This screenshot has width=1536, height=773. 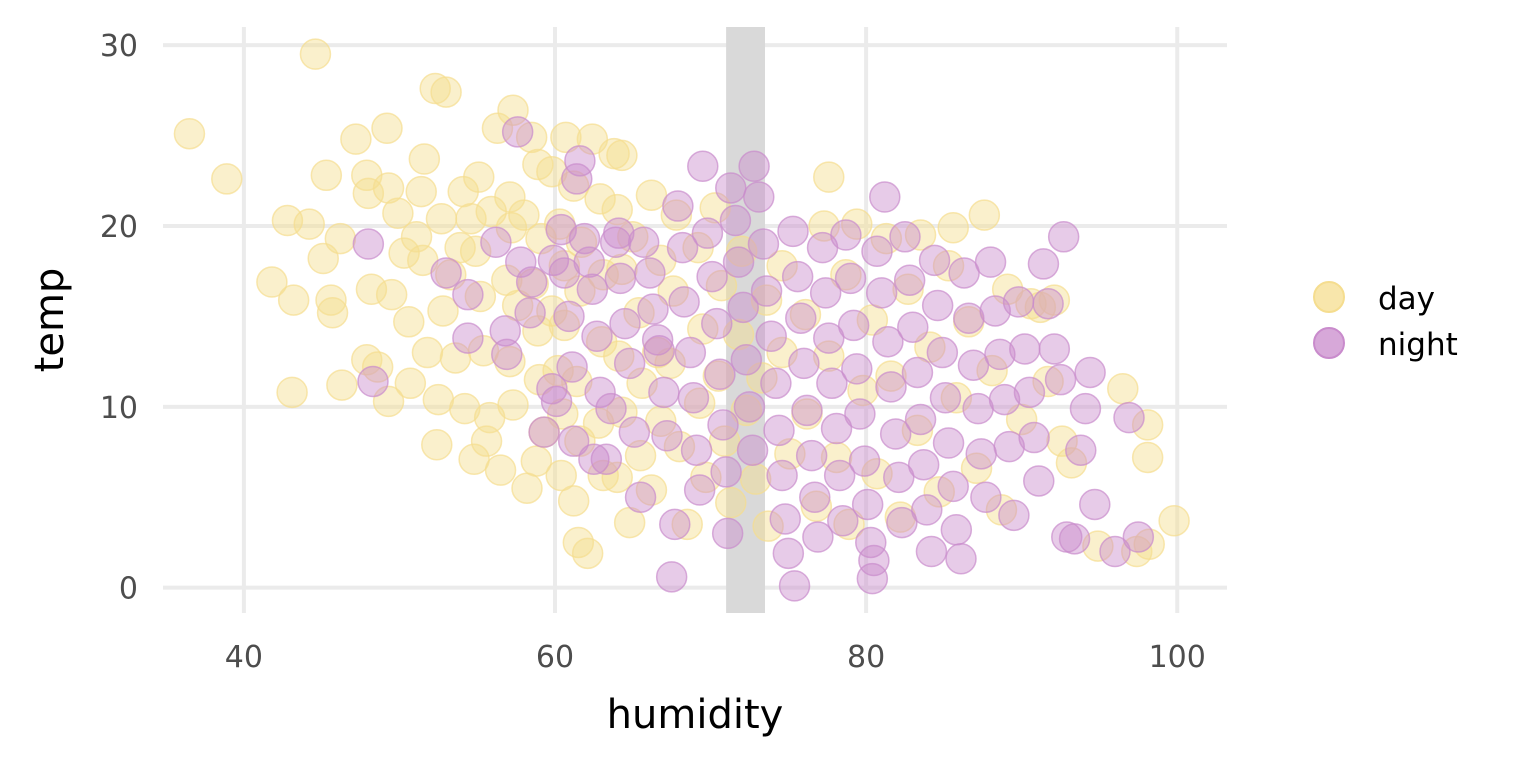 I want to click on x-axis-title: humidity, so click(x=695, y=715).